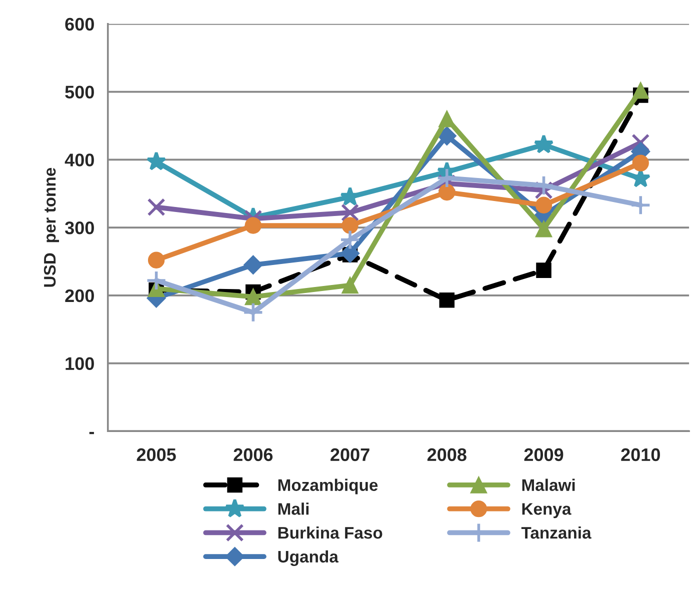 Image resolution: width=696 pixels, height=598 pixels. I want to click on x-tick-label: 2008, so click(446, 455).